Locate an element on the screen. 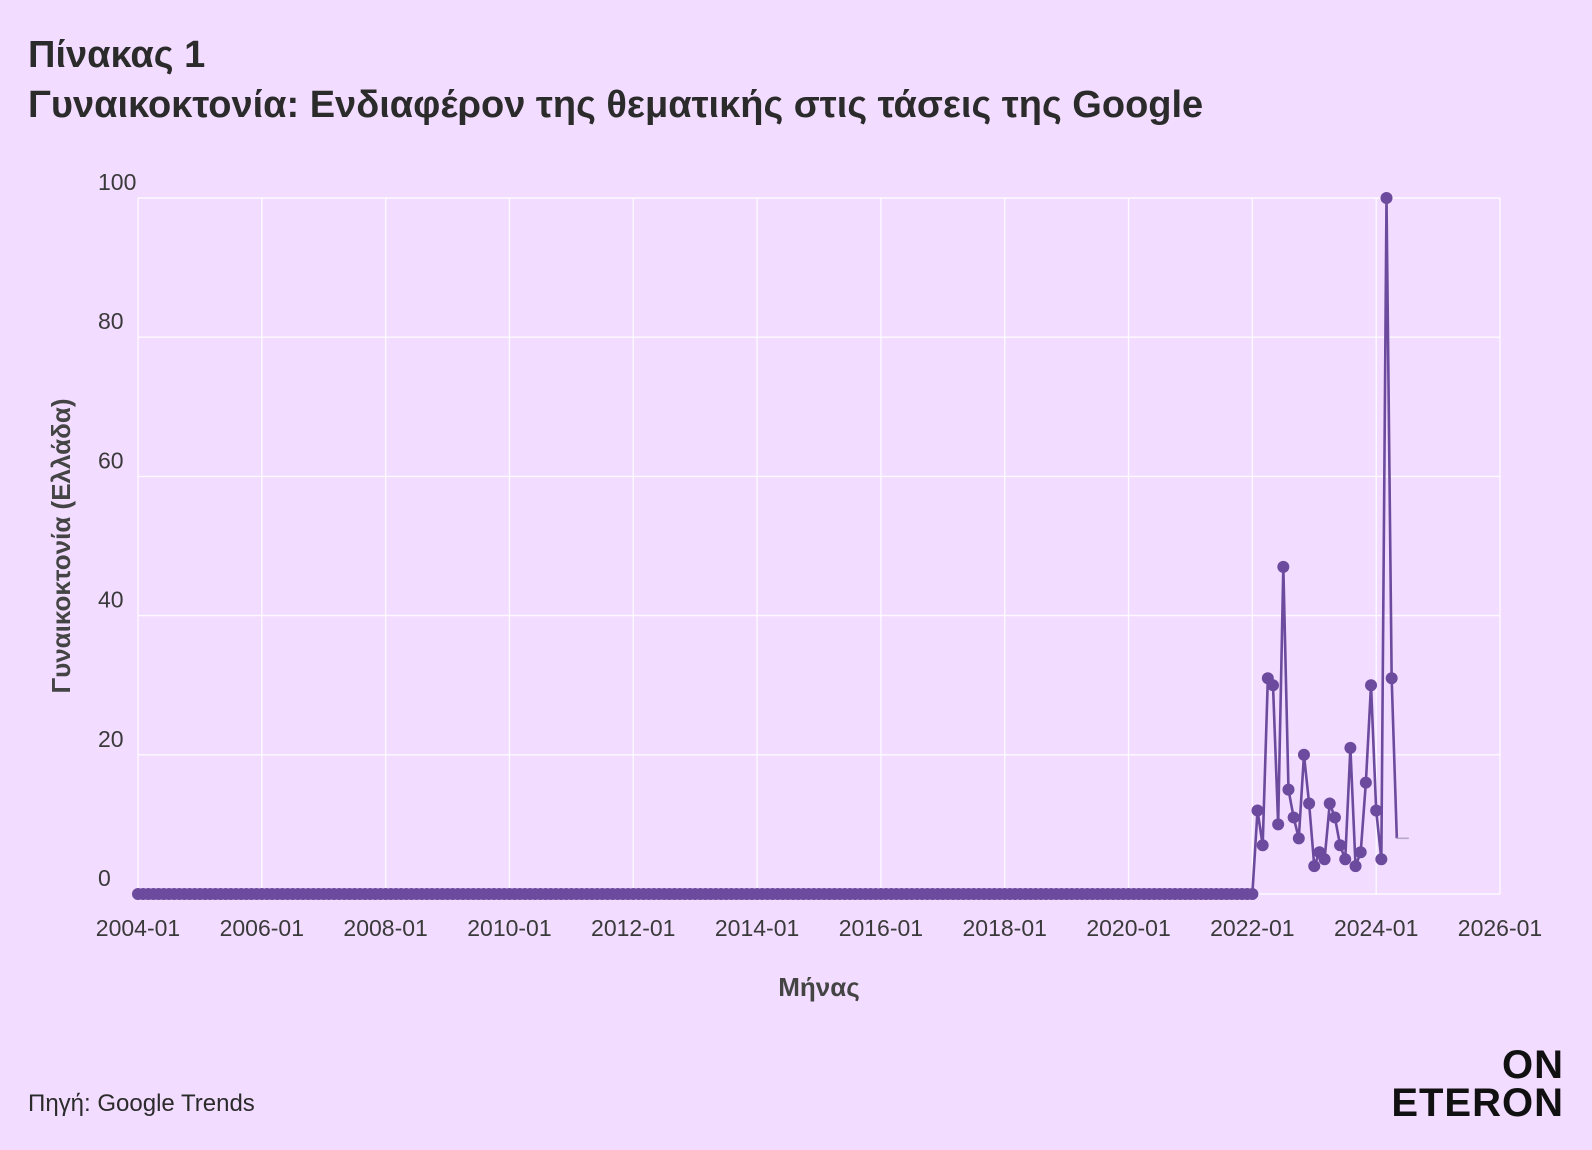 This screenshot has height=1150, width=1592. logo-line-1: ON is located at coordinates (1533, 1065).